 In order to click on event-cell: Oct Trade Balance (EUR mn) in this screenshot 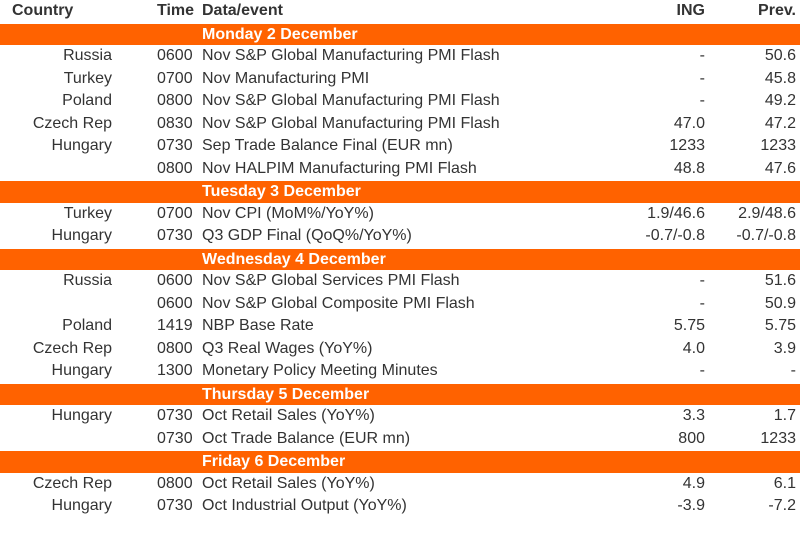, I will do `click(306, 438)`.